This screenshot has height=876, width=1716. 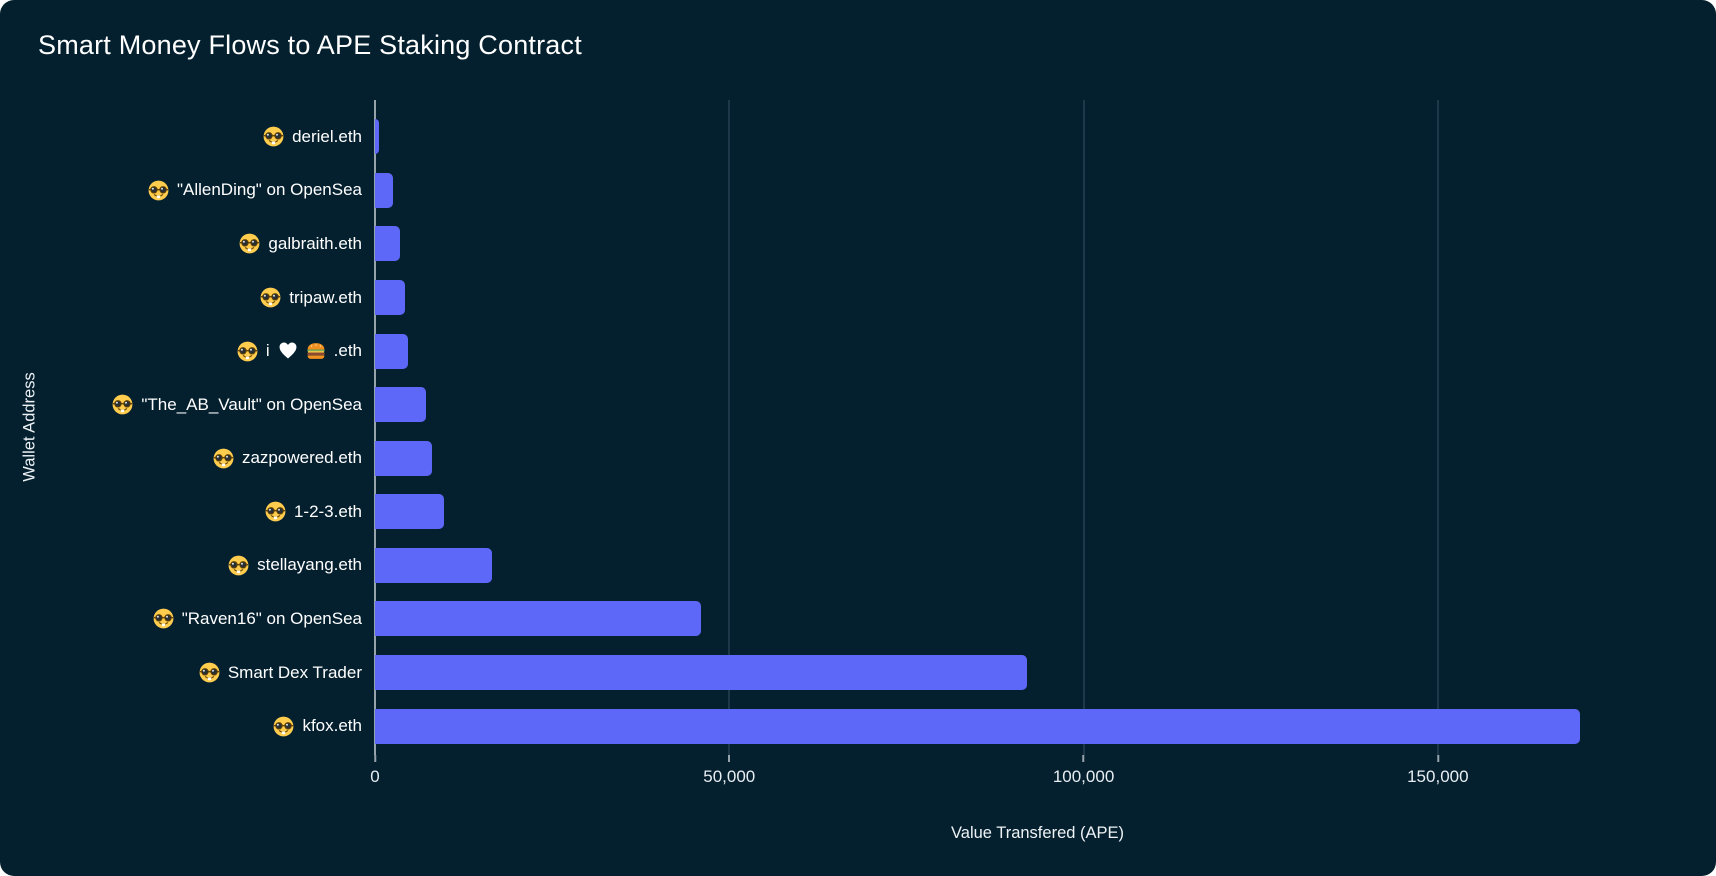 I want to click on wallet-label: i .eth, so click(x=187, y=351).